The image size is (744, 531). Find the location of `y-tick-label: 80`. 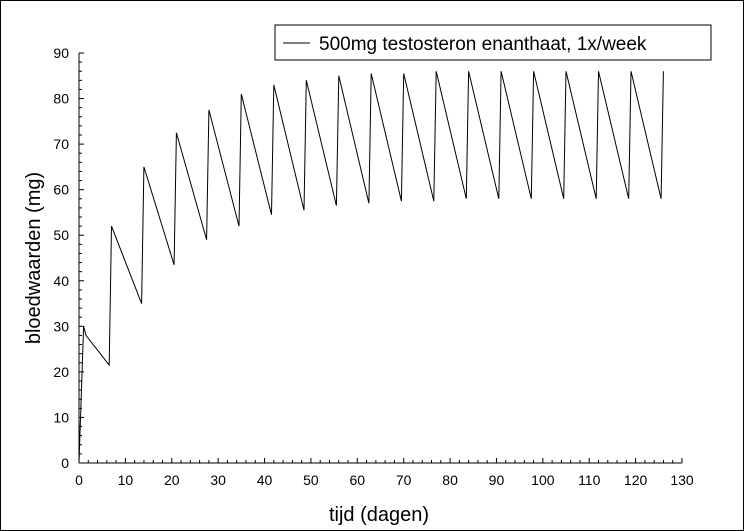

y-tick-label: 80 is located at coordinates (61, 99).